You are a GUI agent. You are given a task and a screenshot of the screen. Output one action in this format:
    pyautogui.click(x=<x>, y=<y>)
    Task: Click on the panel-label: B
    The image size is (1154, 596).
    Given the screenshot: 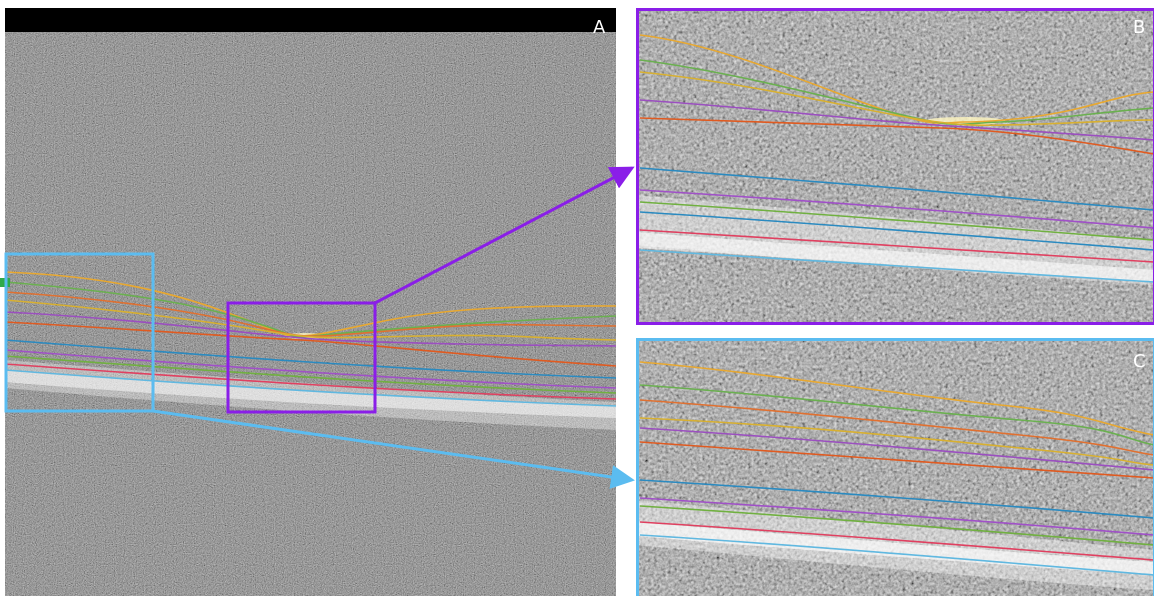 What is the action you would take?
    pyautogui.click(x=1139, y=27)
    